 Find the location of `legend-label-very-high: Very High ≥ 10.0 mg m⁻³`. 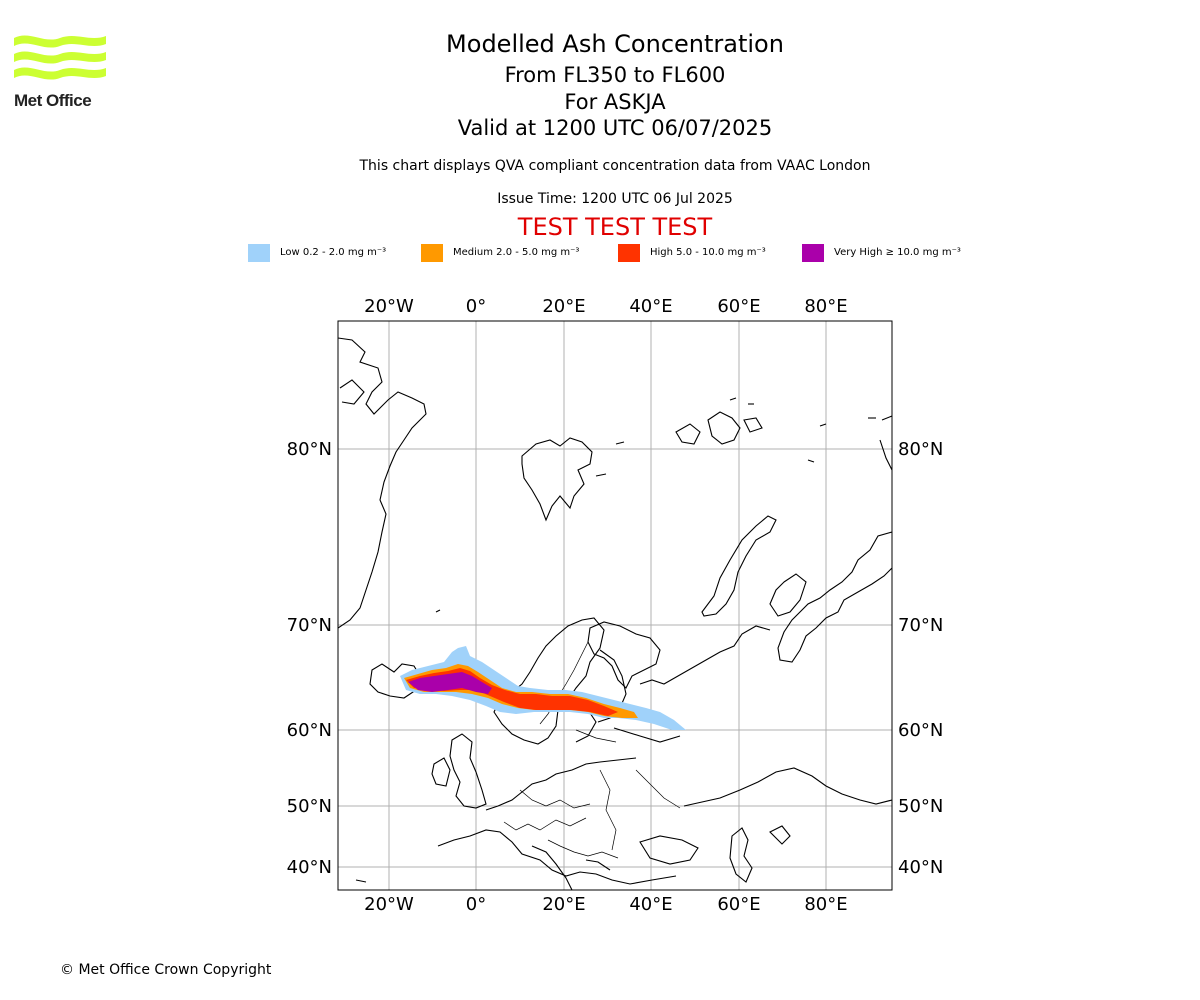

legend-label-very-high: Very High ≥ 10.0 mg m⁻³ is located at coordinates (897, 252).